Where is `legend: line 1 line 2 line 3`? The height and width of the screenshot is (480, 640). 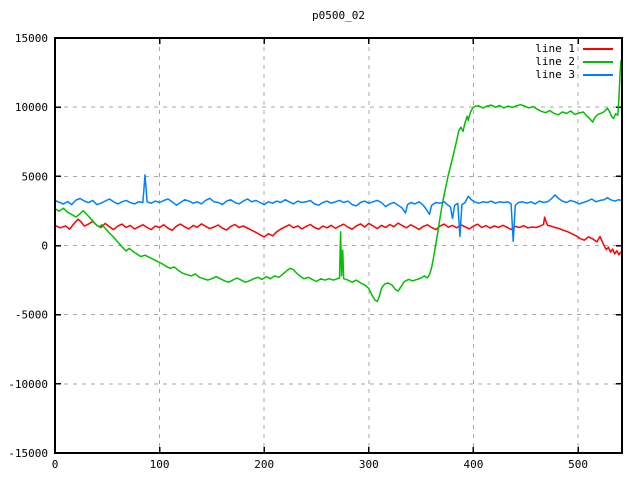 legend: line 1 line 2 line 3 is located at coordinates (574, 61).